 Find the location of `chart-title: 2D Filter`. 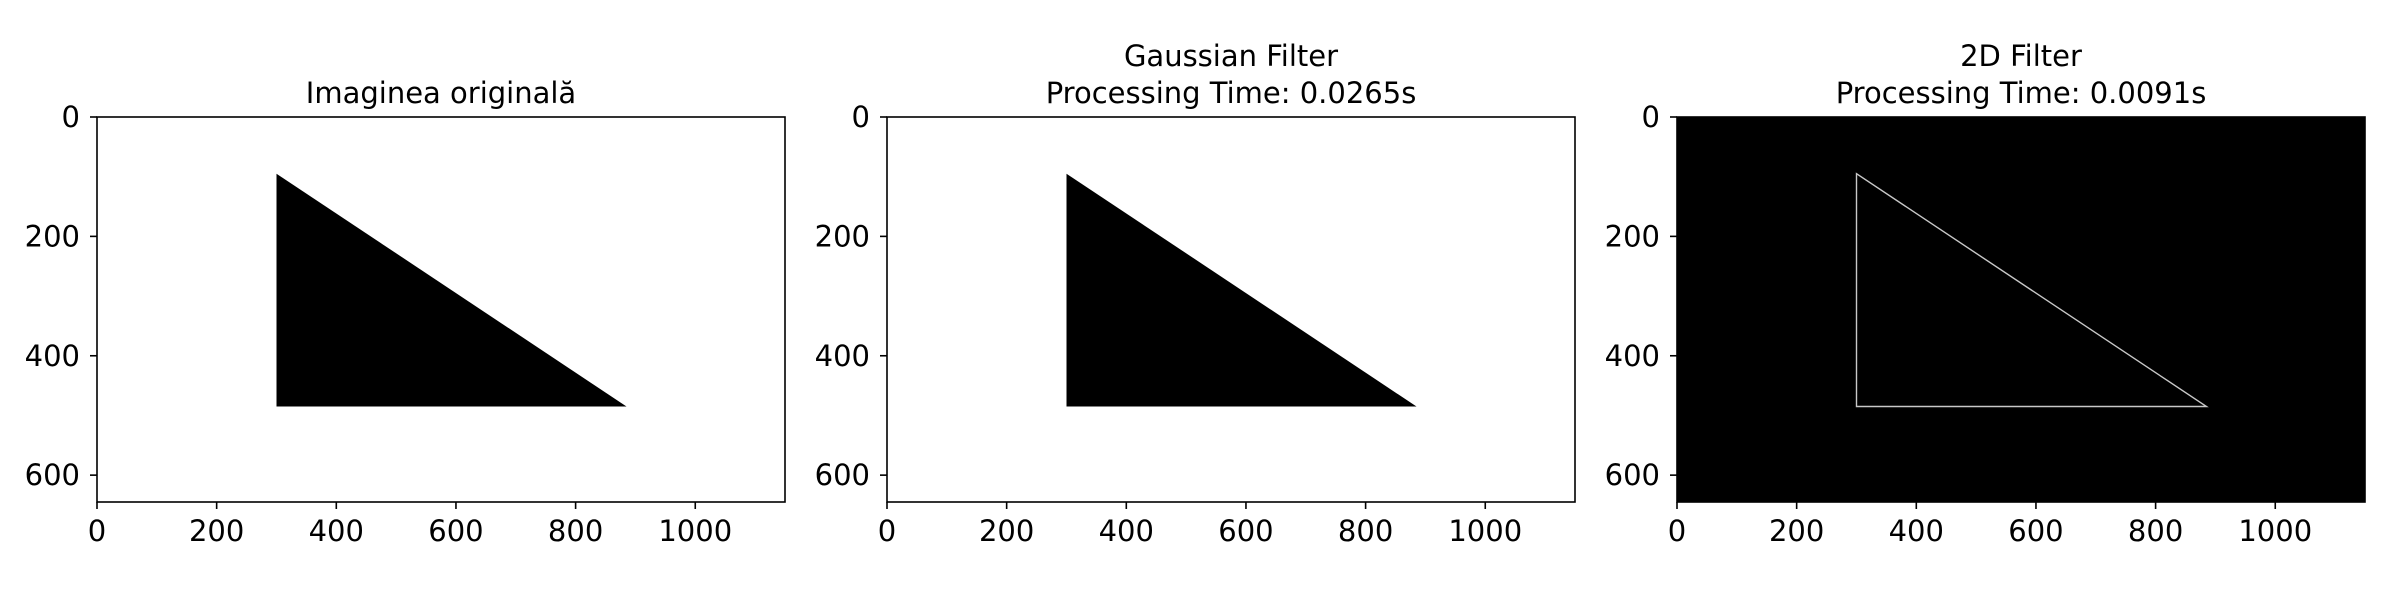

chart-title: 2D Filter is located at coordinates (2021, 56).